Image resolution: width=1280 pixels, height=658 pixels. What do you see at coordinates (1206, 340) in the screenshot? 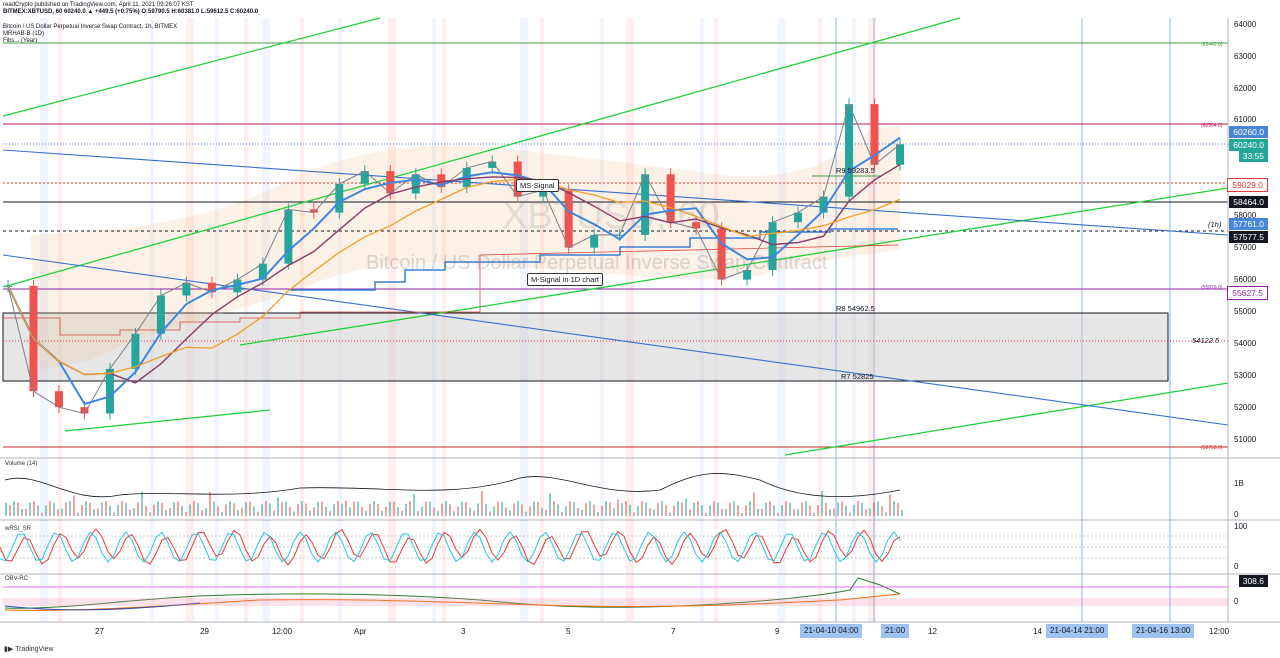
I see `fib-54122-label: 54122.5` at bounding box center [1206, 340].